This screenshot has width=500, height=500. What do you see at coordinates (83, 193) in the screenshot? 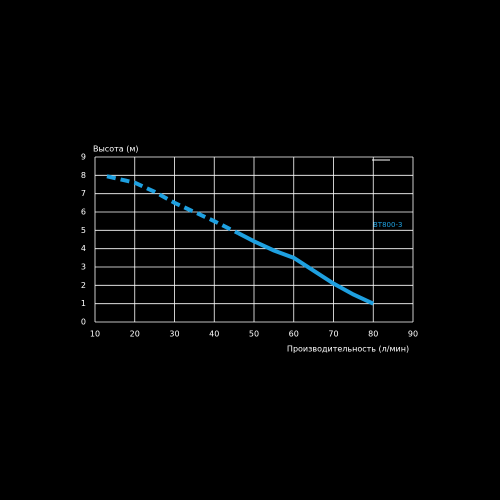
I see `y-tick-label: 7` at bounding box center [83, 193].